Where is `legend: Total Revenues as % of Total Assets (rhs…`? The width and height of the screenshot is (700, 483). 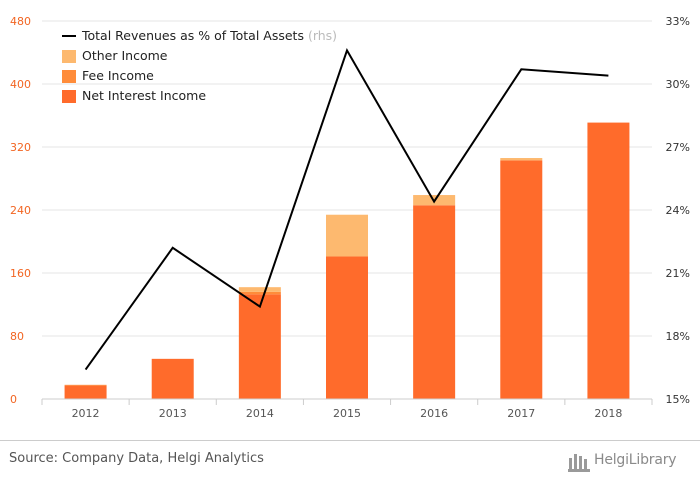
legend: Total Revenues as % of Total Assets (rhs… is located at coordinates (199, 65).